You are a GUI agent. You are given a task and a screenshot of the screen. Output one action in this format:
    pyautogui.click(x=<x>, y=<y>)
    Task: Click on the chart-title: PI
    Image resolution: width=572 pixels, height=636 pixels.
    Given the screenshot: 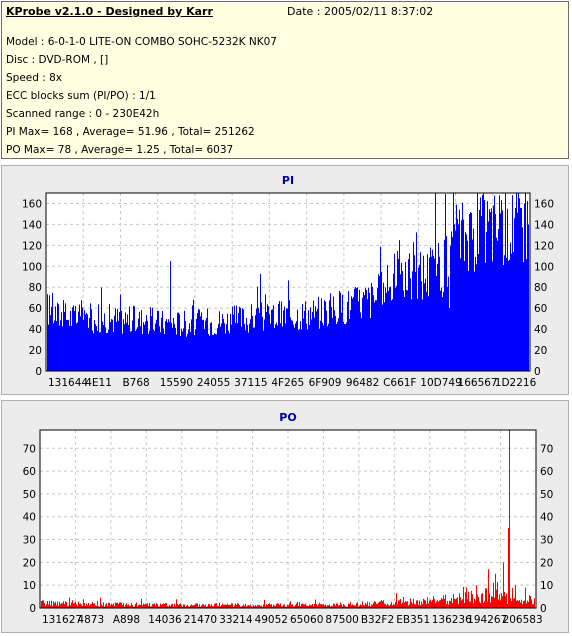 What is the action you would take?
    pyautogui.click(x=288, y=180)
    